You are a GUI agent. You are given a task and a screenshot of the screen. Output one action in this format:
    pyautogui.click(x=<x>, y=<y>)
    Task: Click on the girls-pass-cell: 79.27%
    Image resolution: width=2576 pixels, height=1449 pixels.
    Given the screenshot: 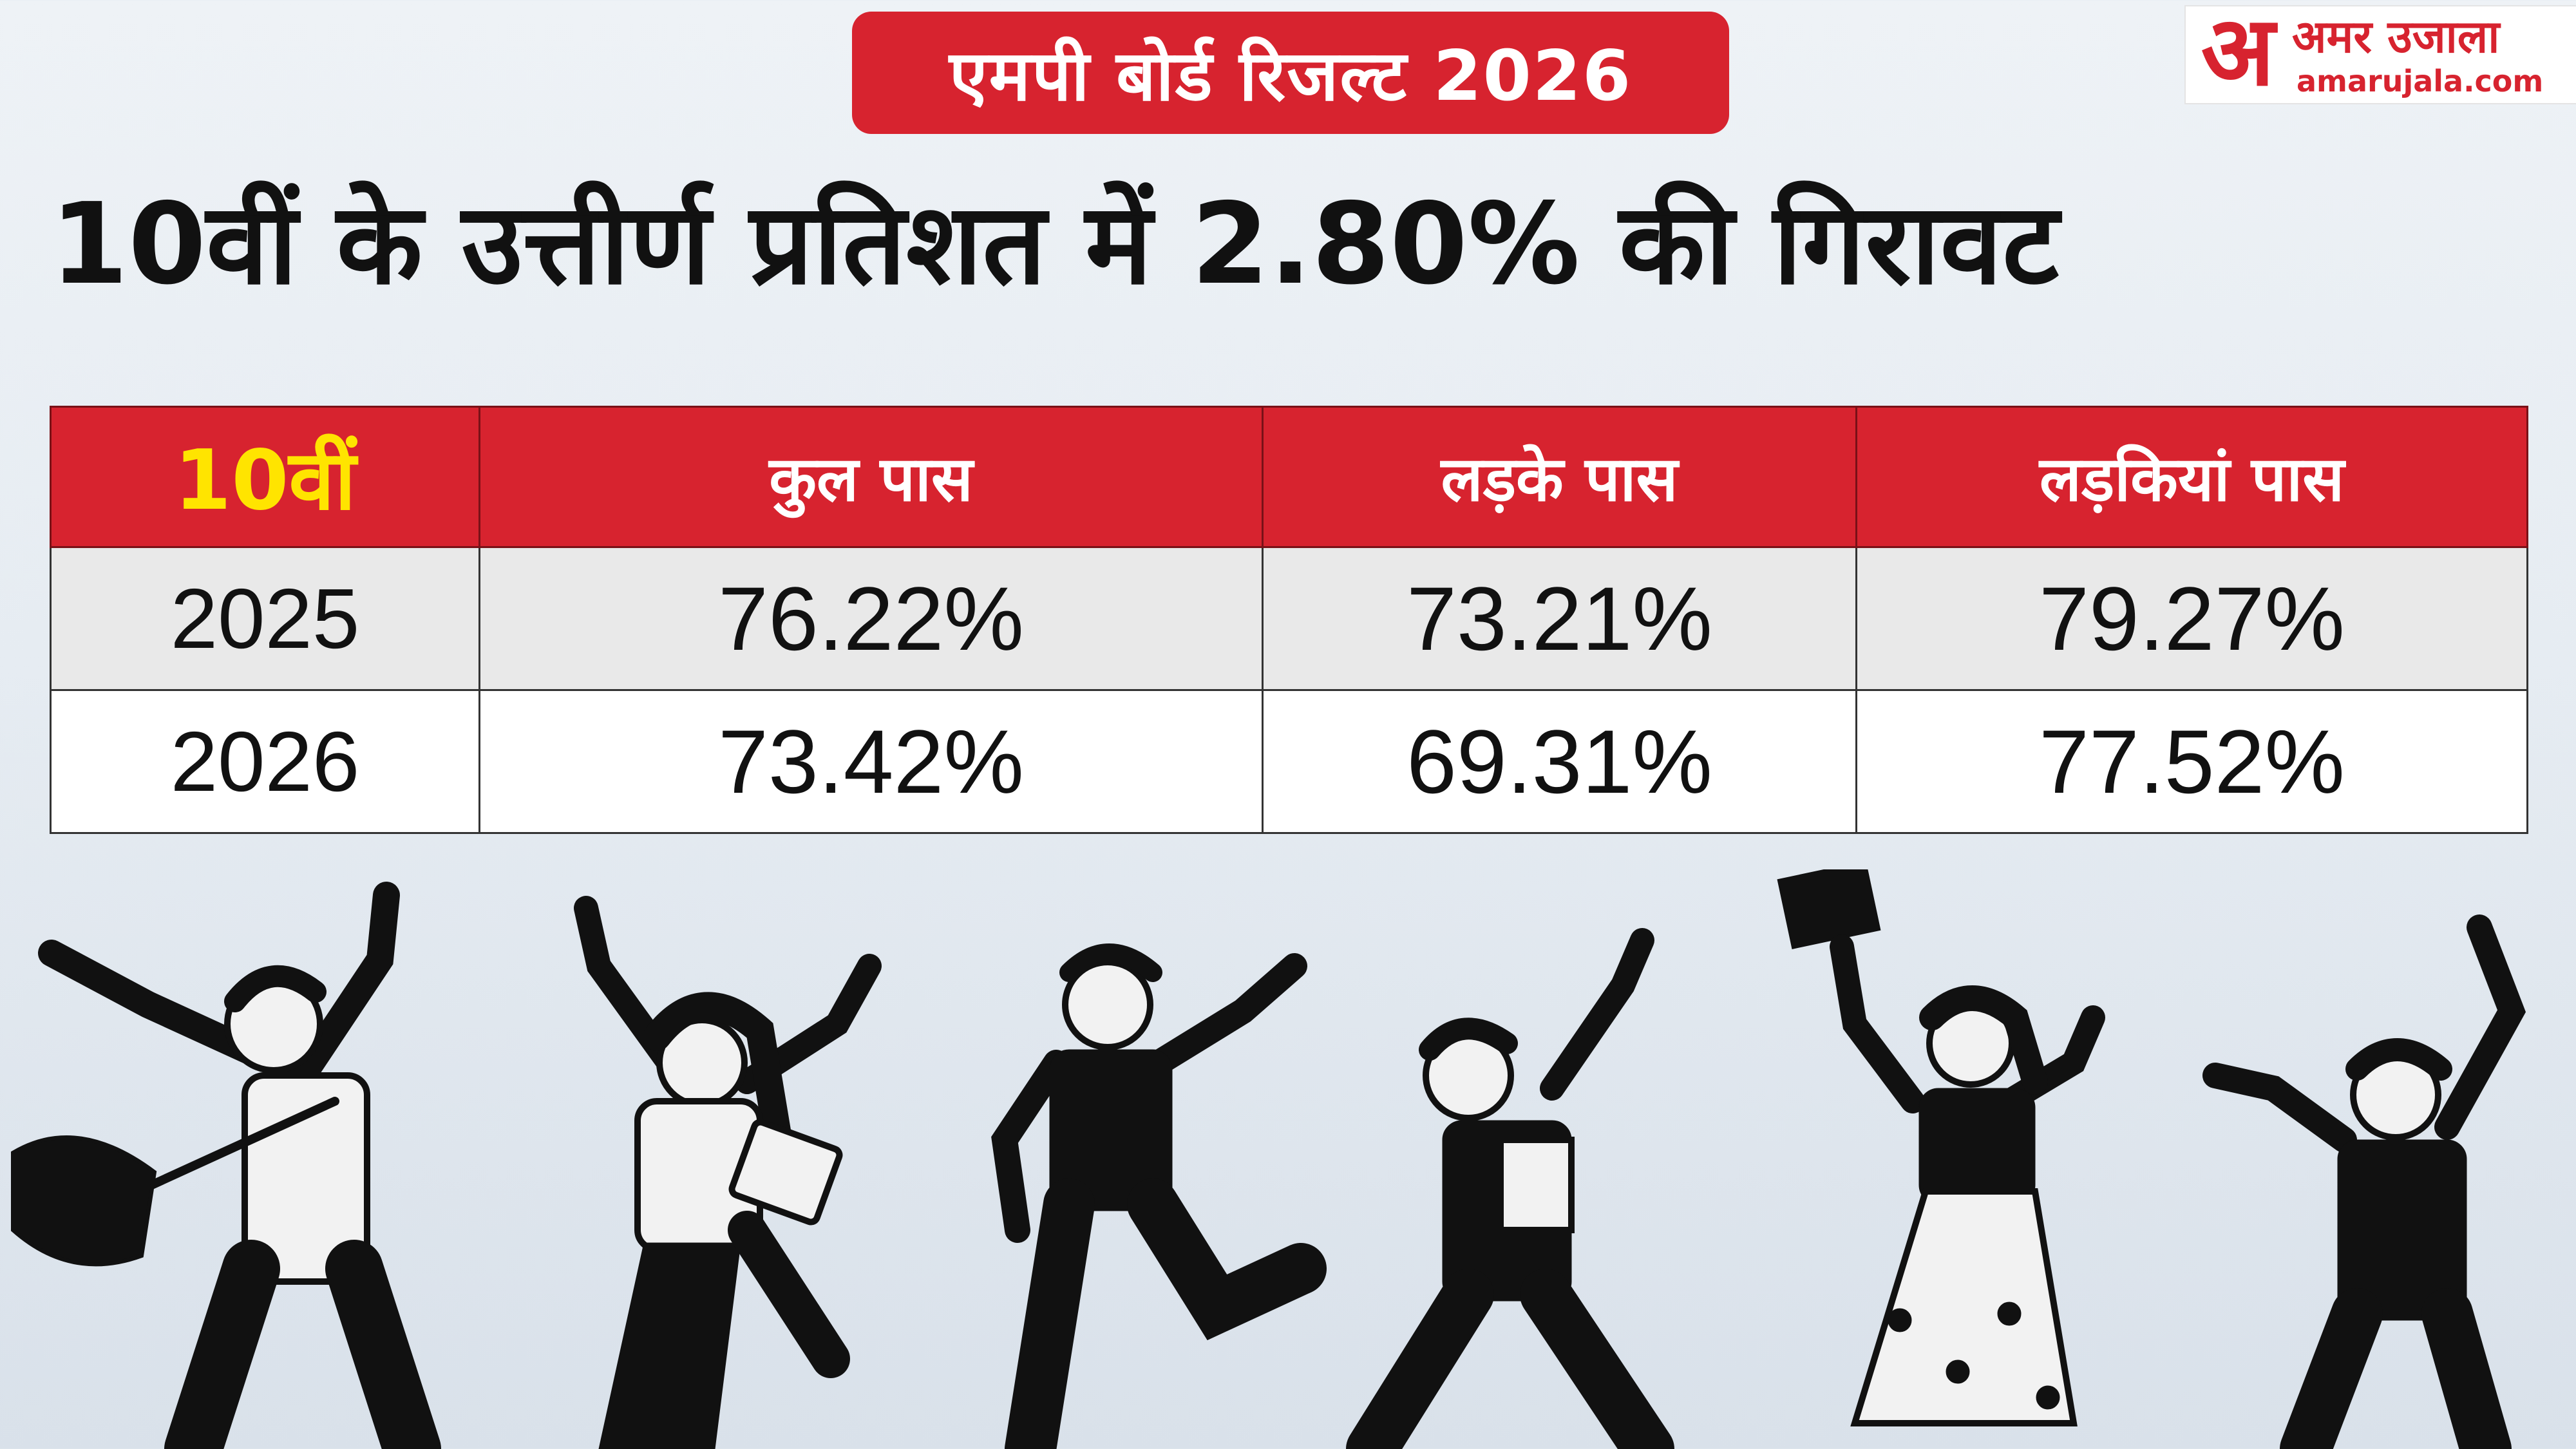 What is the action you would take?
    pyautogui.click(x=2191, y=619)
    